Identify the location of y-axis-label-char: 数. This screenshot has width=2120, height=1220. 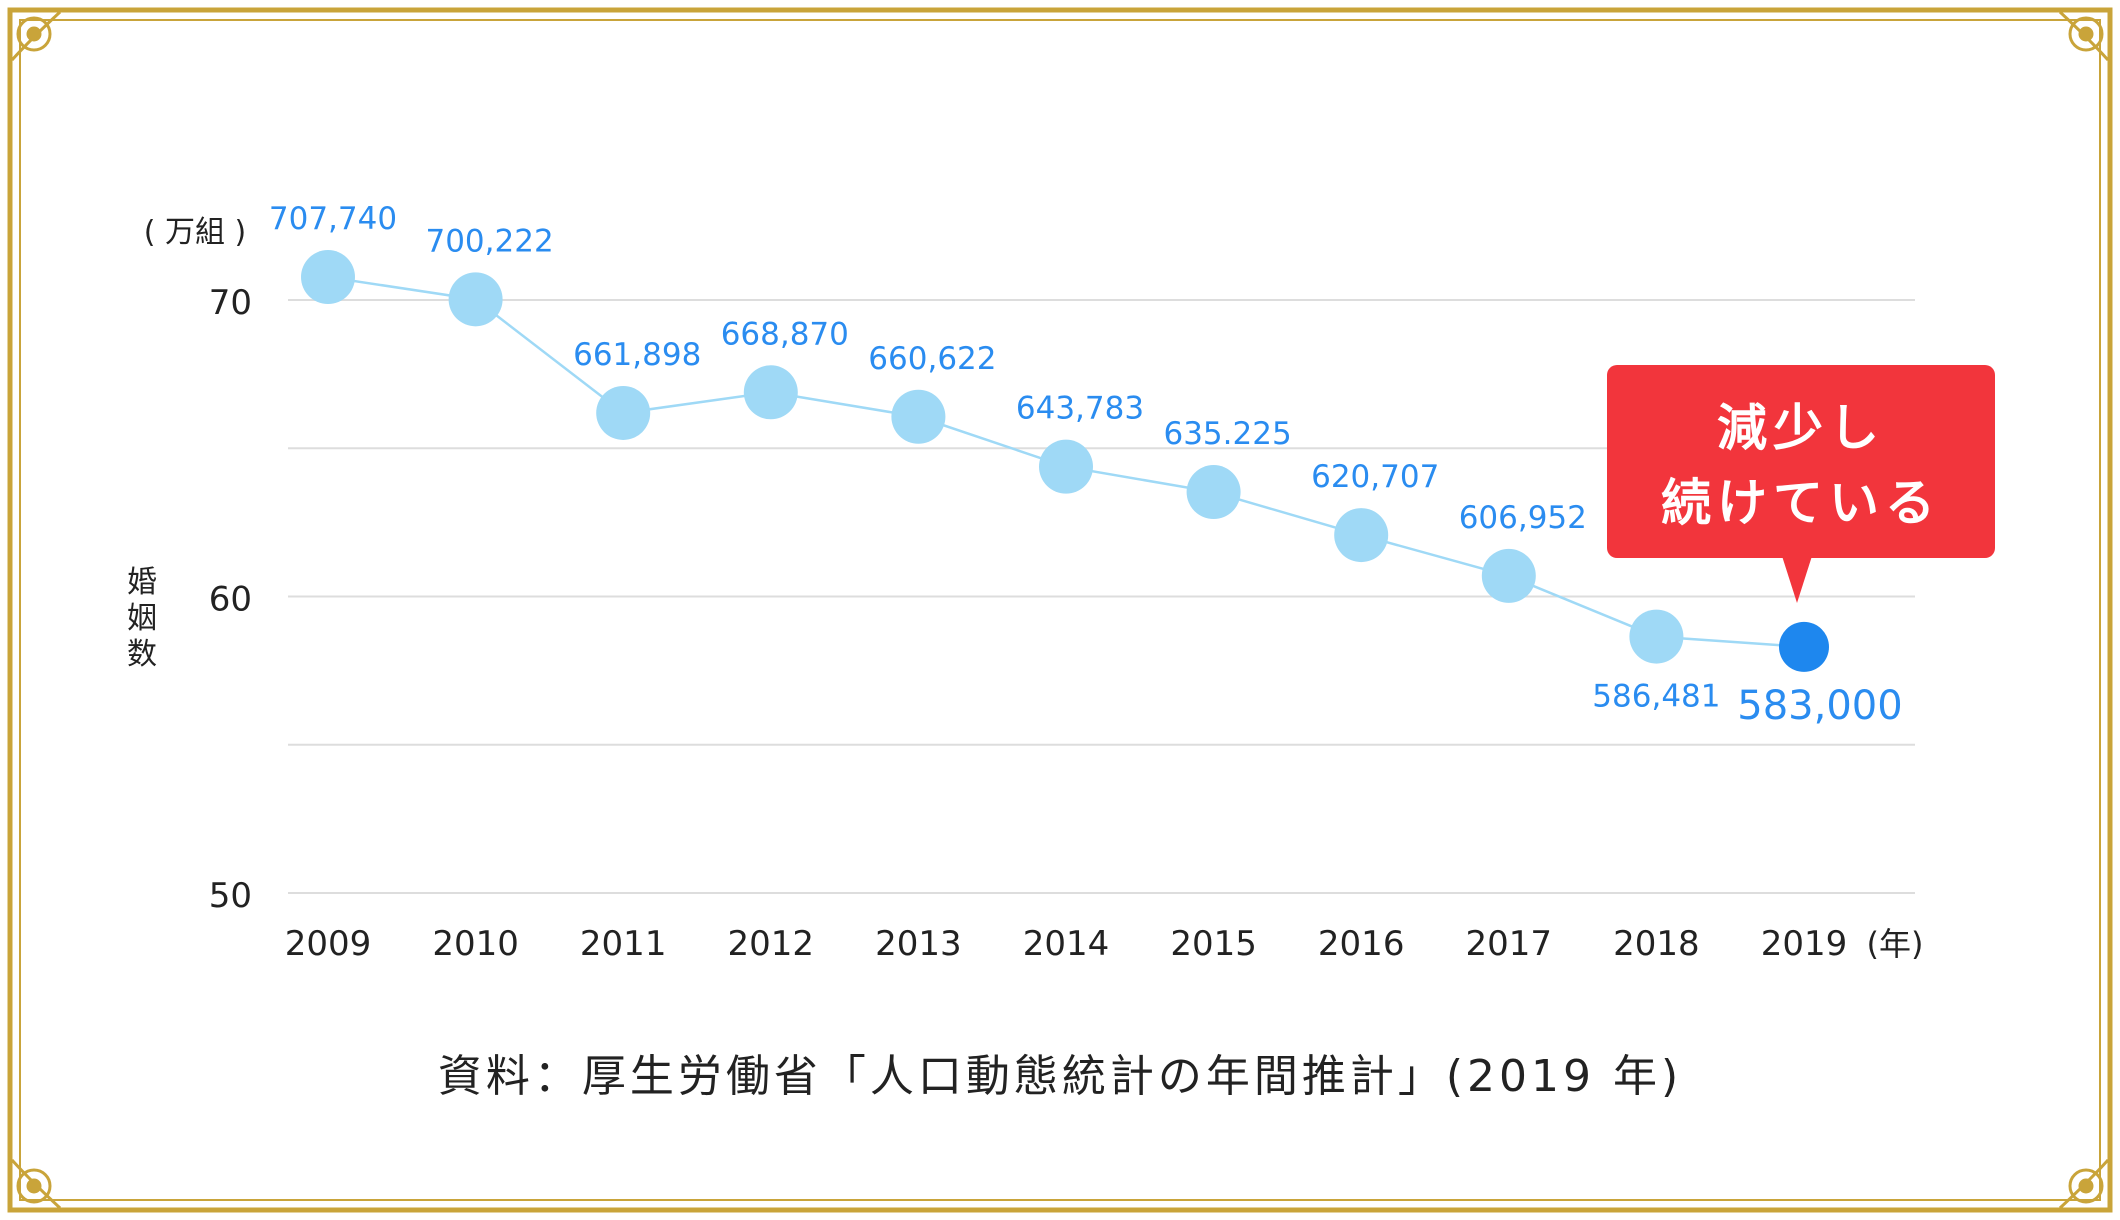
(142, 654).